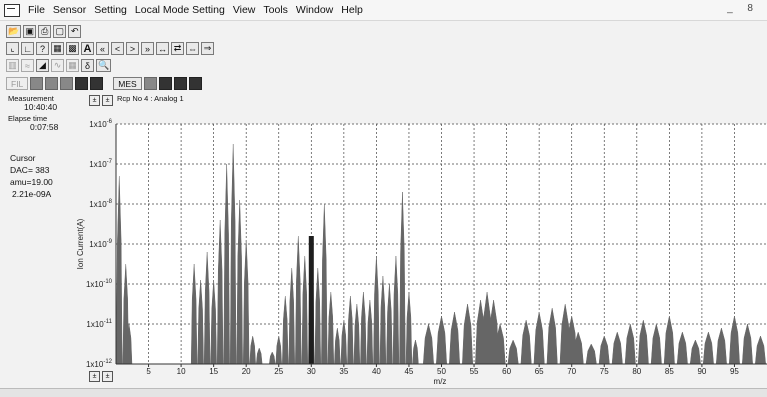 This screenshot has height=397, width=767. What do you see at coordinates (180, 83) in the screenshot?
I see `measure-3-icon` at bounding box center [180, 83].